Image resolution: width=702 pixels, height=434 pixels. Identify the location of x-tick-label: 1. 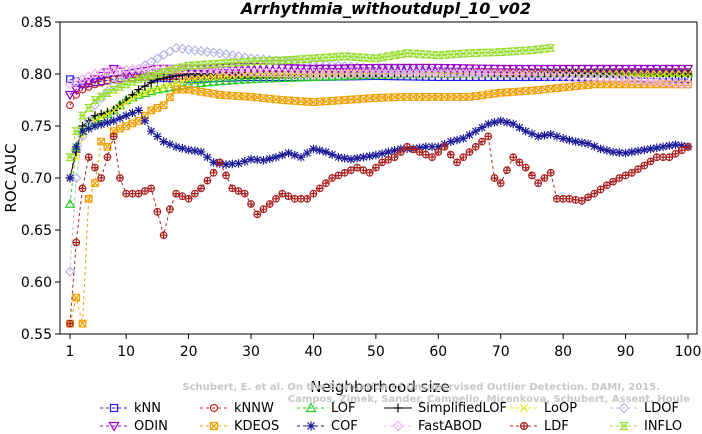
(70, 352).